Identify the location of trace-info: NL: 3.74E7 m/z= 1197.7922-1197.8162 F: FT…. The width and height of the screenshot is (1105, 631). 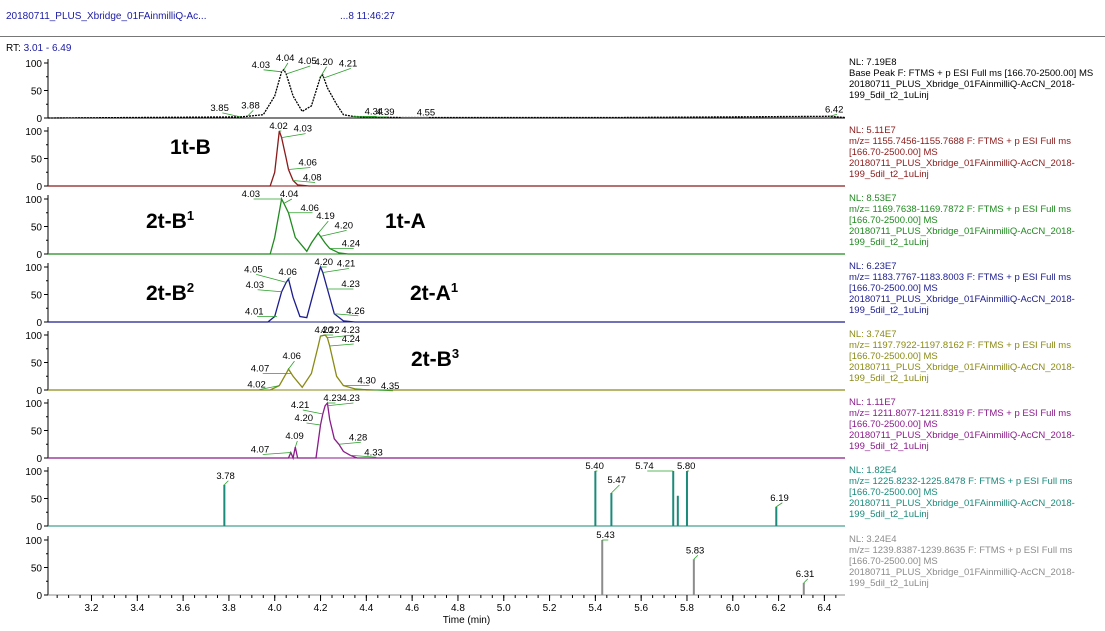
(976, 356).